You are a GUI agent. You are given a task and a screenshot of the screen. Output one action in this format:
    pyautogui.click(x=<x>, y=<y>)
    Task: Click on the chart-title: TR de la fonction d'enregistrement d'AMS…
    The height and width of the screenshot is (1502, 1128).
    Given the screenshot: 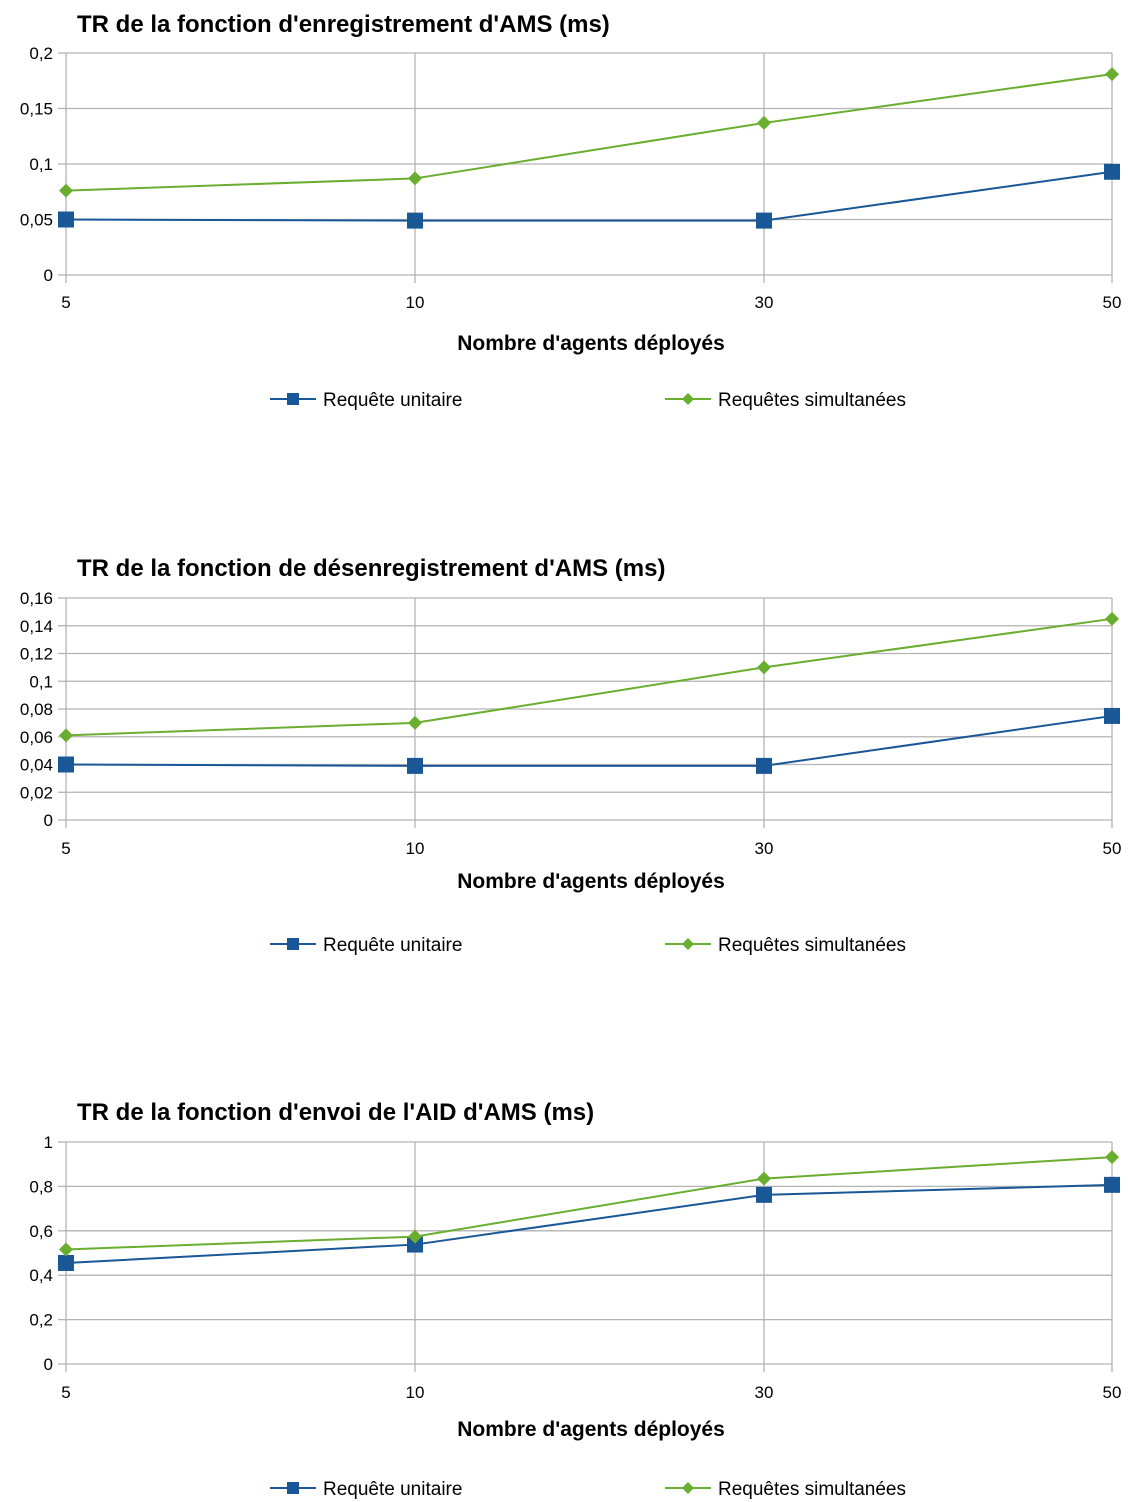 What is the action you would take?
    pyautogui.click(x=343, y=24)
    